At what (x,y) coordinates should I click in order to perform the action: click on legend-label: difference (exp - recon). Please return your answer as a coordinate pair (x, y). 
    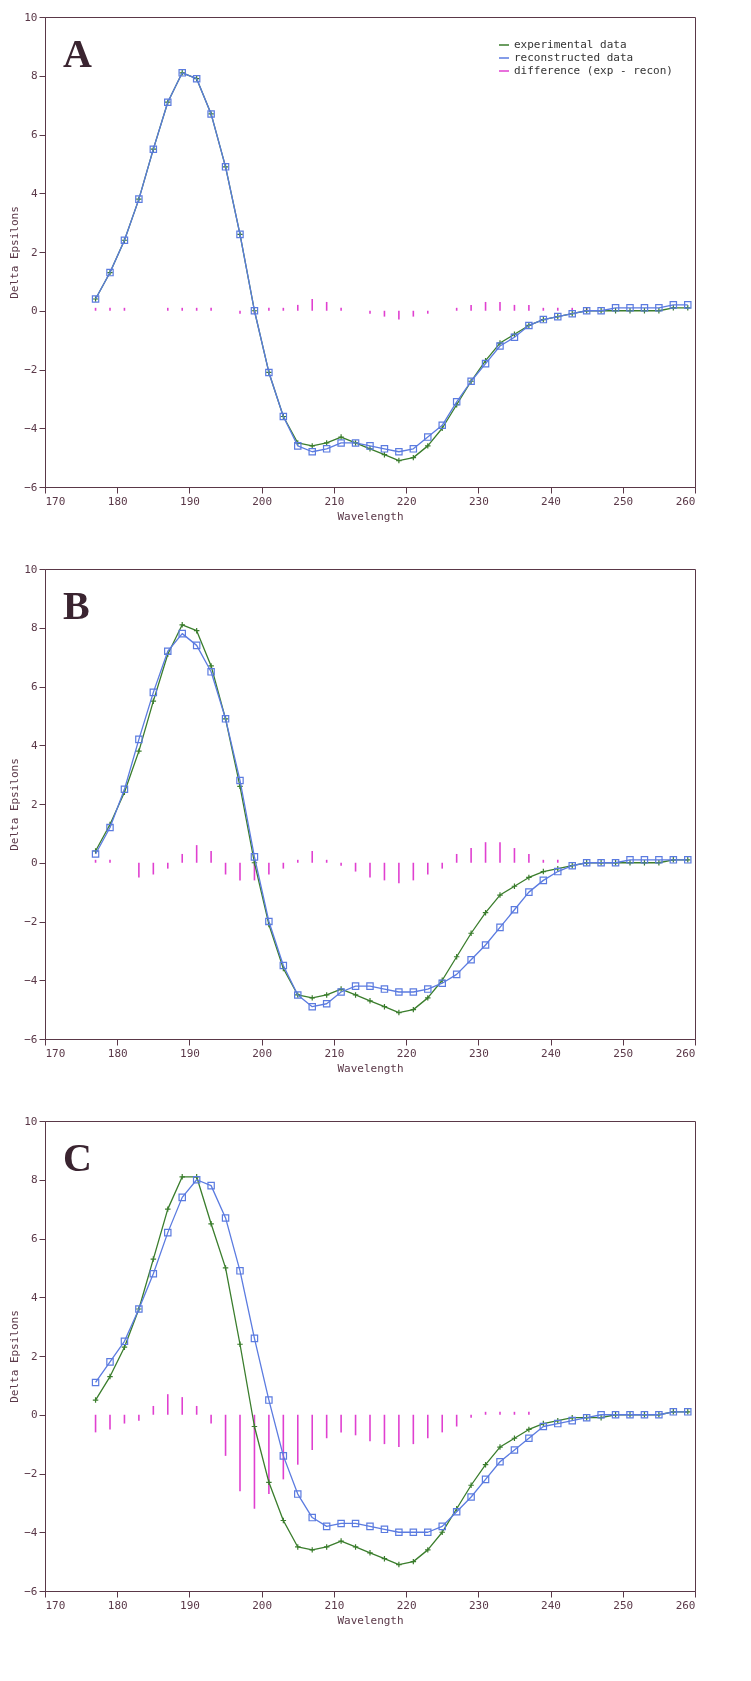
    Looking at the image, I should click on (593, 70).